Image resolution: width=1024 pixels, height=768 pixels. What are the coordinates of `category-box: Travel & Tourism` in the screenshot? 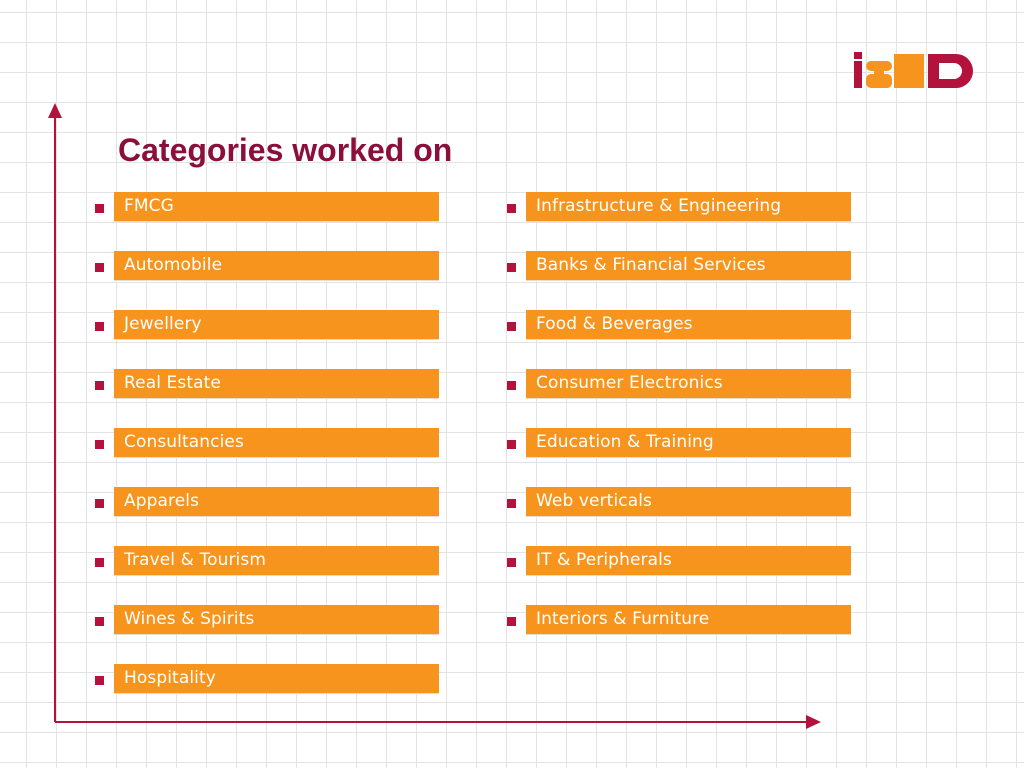 It's located at (276, 561).